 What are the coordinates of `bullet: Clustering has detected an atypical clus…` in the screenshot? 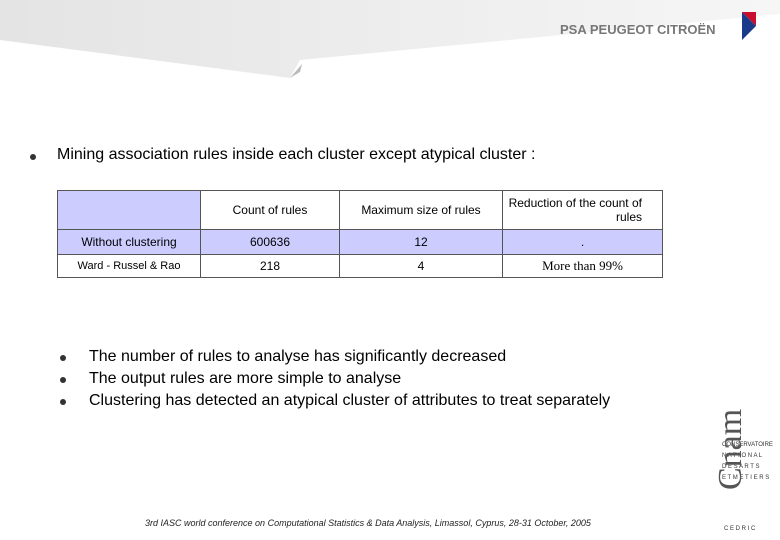 It's located at (350, 400).